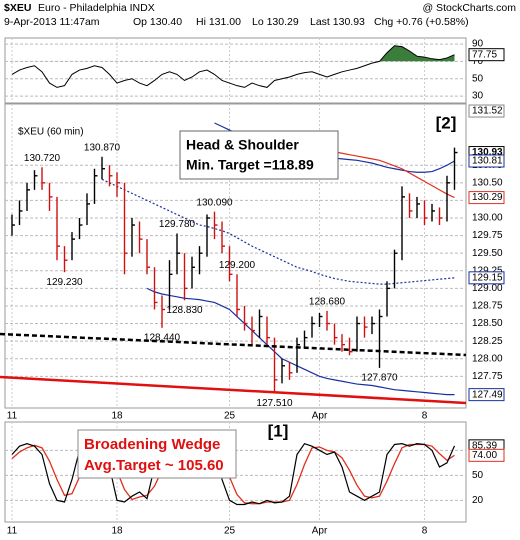 The width and height of the screenshot is (520, 540). I want to click on price-annotation: 130.720, so click(42, 158).